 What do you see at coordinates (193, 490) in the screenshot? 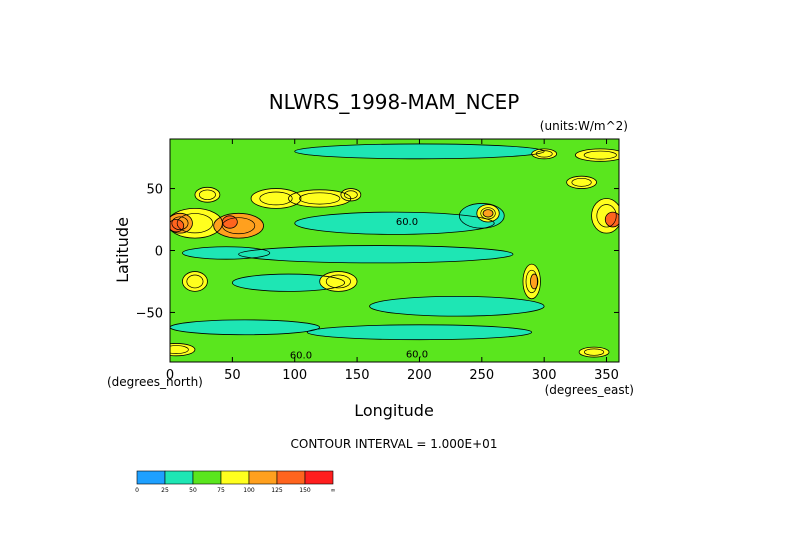
I see `colorbar-label: 50` at bounding box center [193, 490].